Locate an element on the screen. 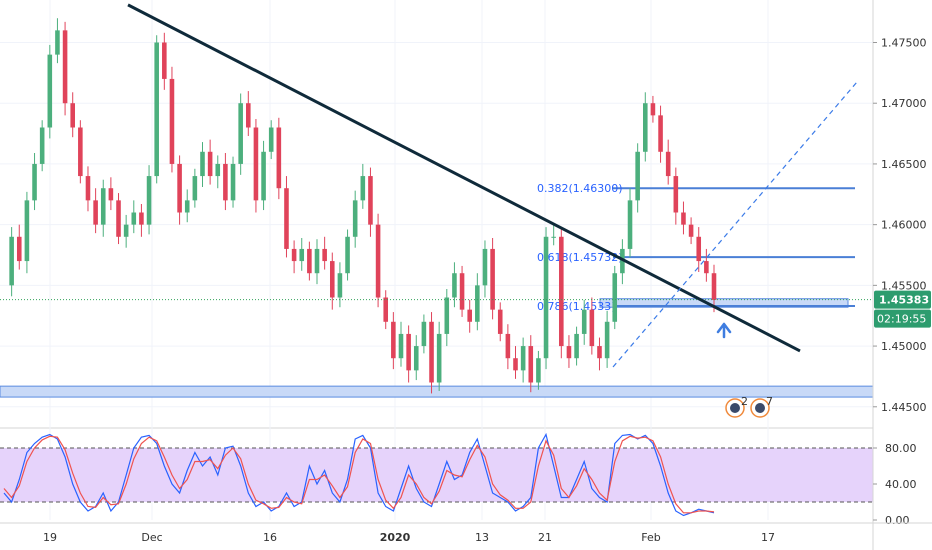  stoch-tick-label: 0.00 is located at coordinates (897, 520).